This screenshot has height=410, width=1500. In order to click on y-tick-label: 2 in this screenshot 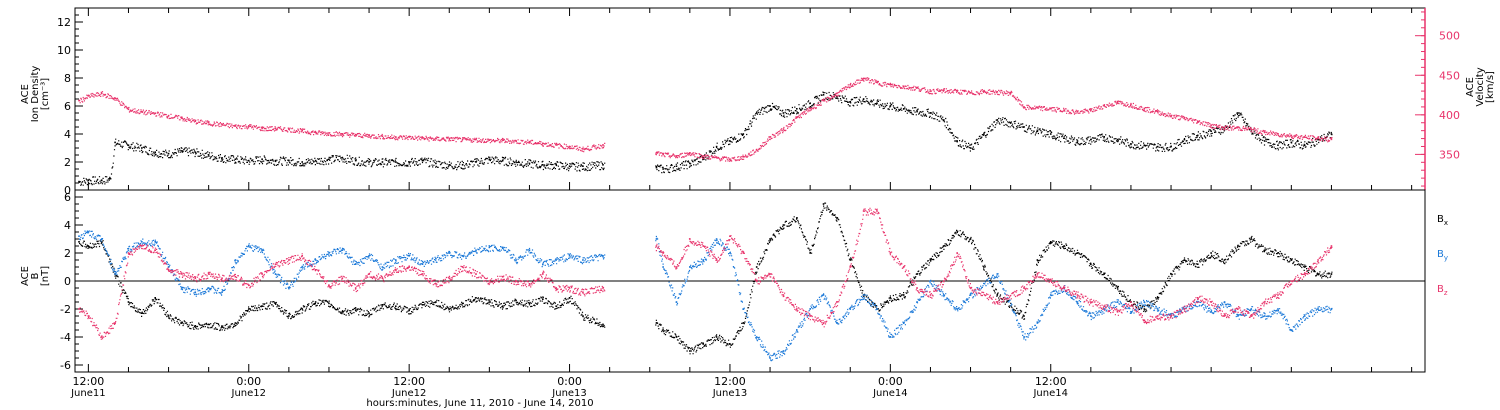, I will do `click(67, 162)`.